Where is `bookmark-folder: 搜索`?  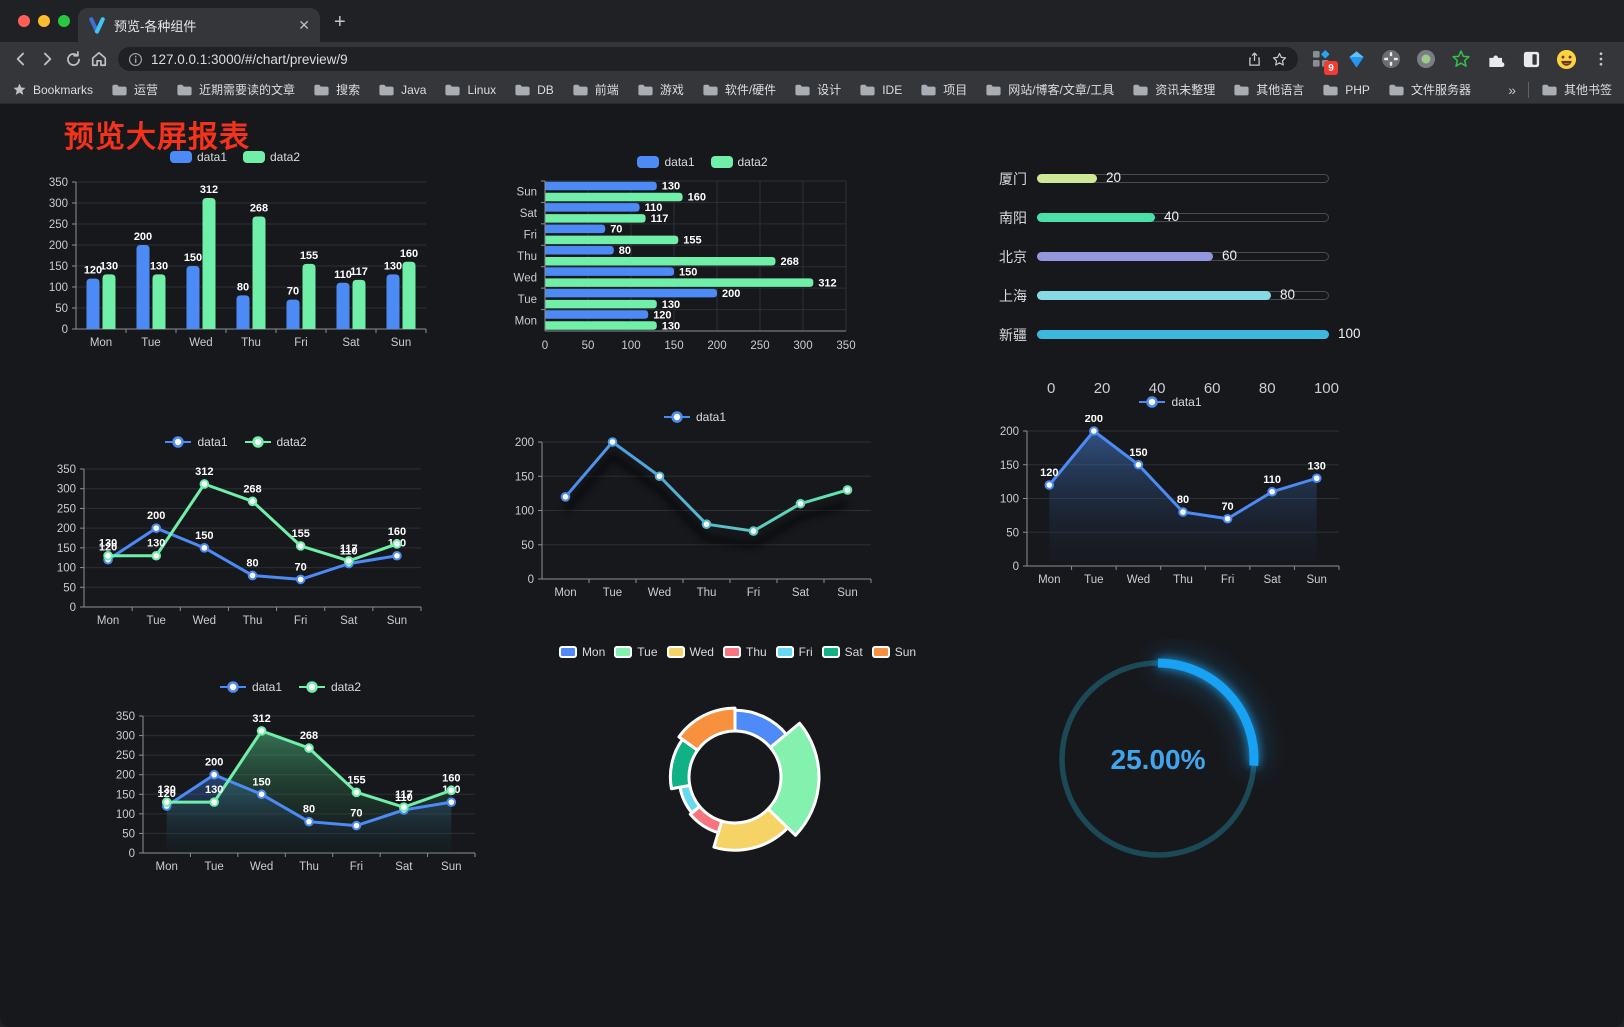 bookmark-folder: 搜索 is located at coordinates (336, 89).